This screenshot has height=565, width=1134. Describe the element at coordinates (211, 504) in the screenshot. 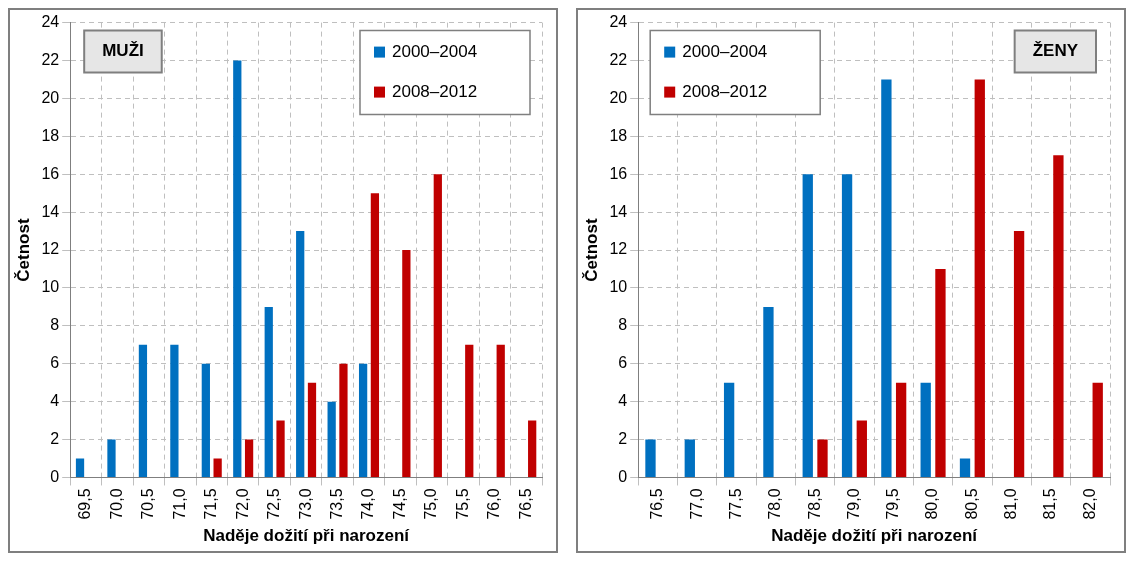

I see `x-tick-label: 71,5` at that location.